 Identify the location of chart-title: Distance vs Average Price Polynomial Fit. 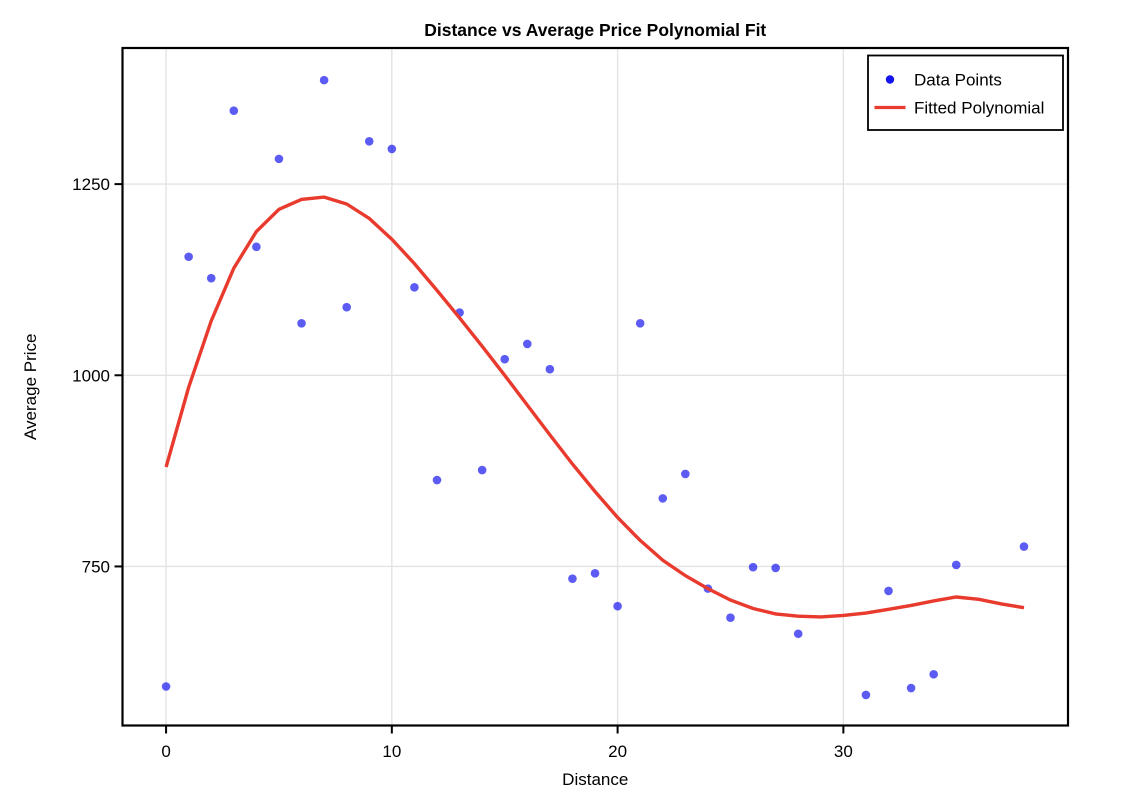
(595, 30).